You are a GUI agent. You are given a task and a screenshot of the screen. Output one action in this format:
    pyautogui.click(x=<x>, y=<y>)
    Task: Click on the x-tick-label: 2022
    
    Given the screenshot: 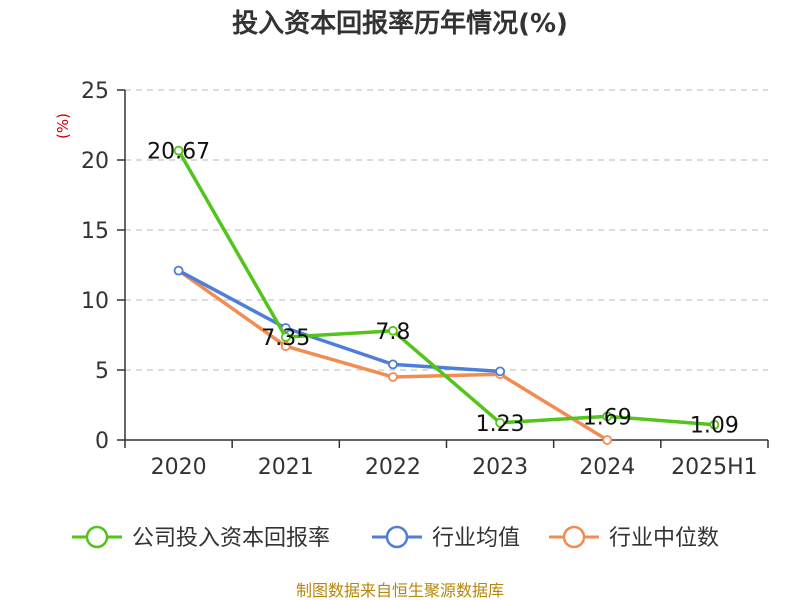 What is the action you would take?
    pyautogui.click(x=393, y=467)
    